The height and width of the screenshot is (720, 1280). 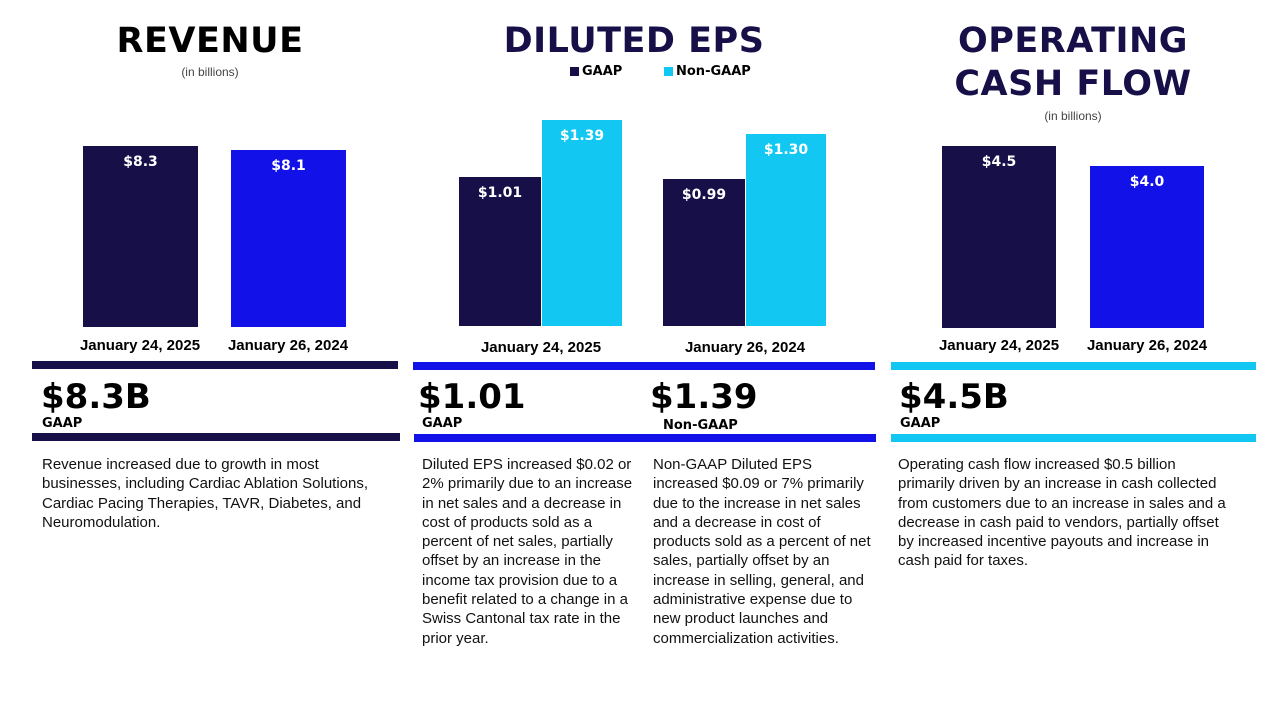 What do you see at coordinates (704, 195) in the screenshot?
I see `data-label: $0.99` at bounding box center [704, 195].